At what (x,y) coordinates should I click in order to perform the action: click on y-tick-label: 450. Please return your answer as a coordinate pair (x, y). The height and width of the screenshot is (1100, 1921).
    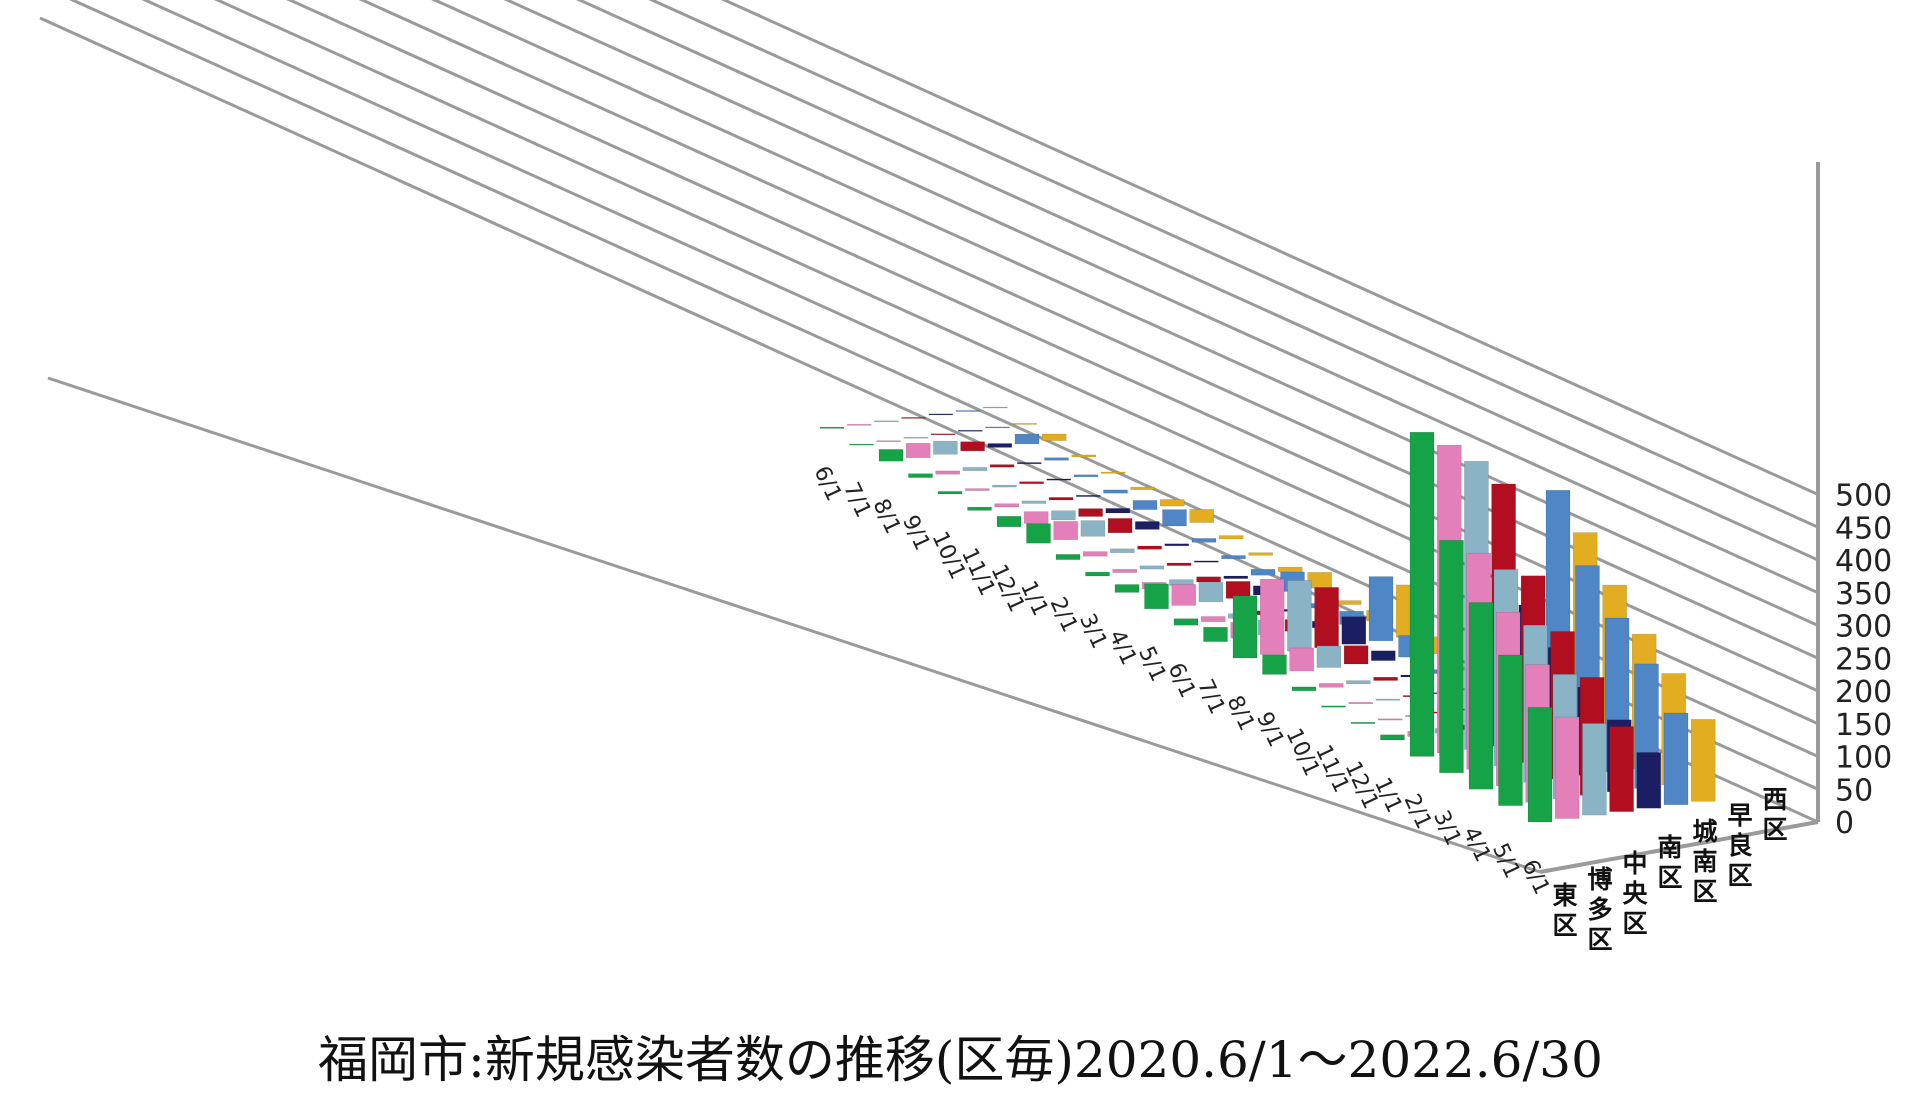
    Looking at the image, I should click on (1863, 528).